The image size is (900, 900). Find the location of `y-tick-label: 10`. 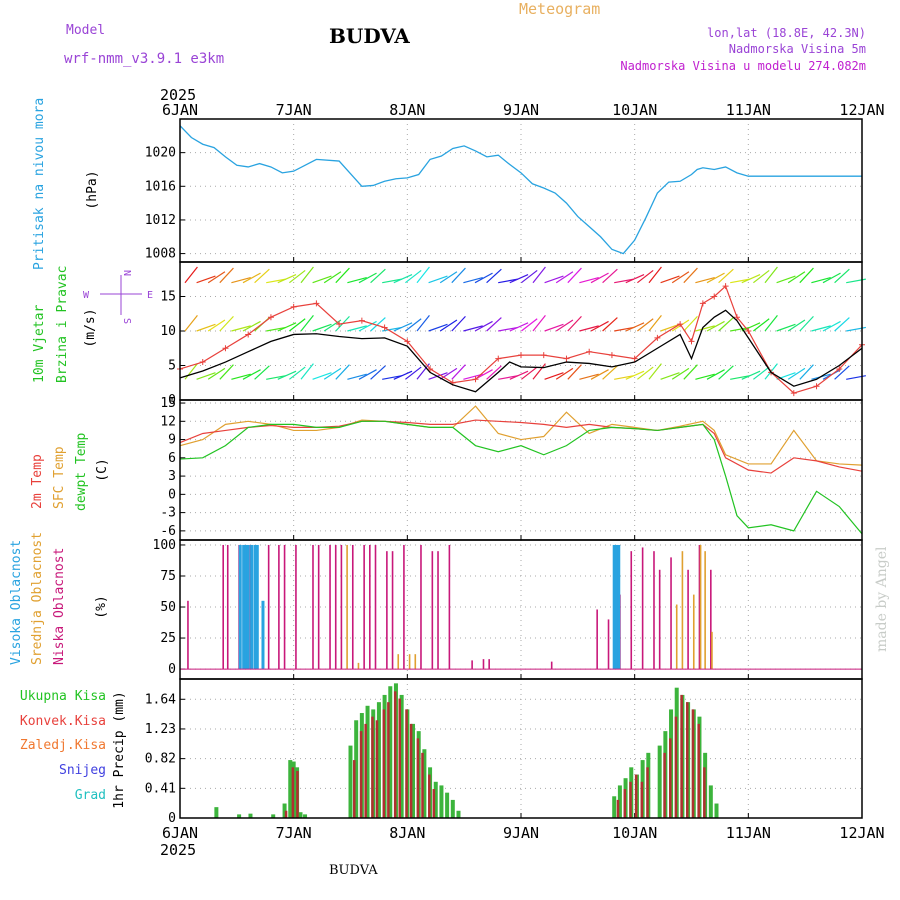

y-tick-label: 10 is located at coordinates (168, 331).